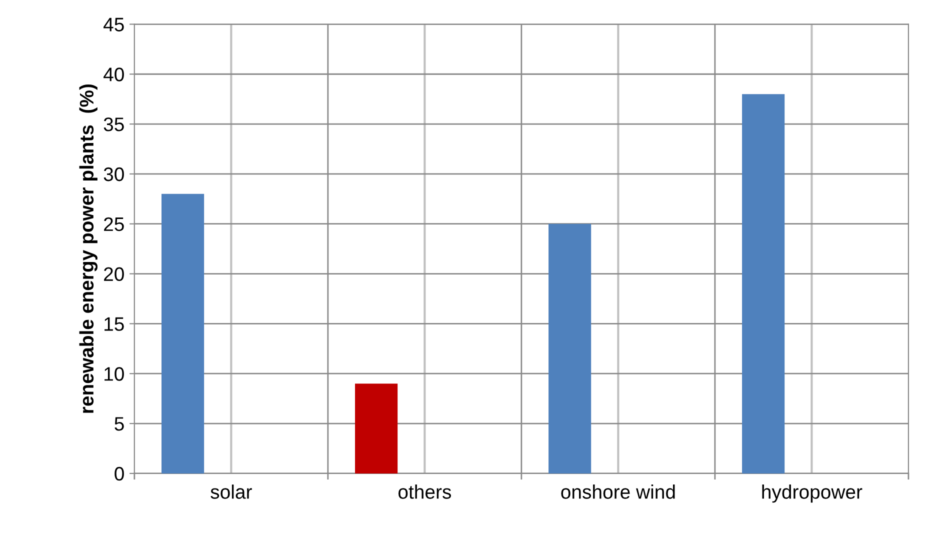  I want to click on y-tick-label: 10, so click(114, 374).